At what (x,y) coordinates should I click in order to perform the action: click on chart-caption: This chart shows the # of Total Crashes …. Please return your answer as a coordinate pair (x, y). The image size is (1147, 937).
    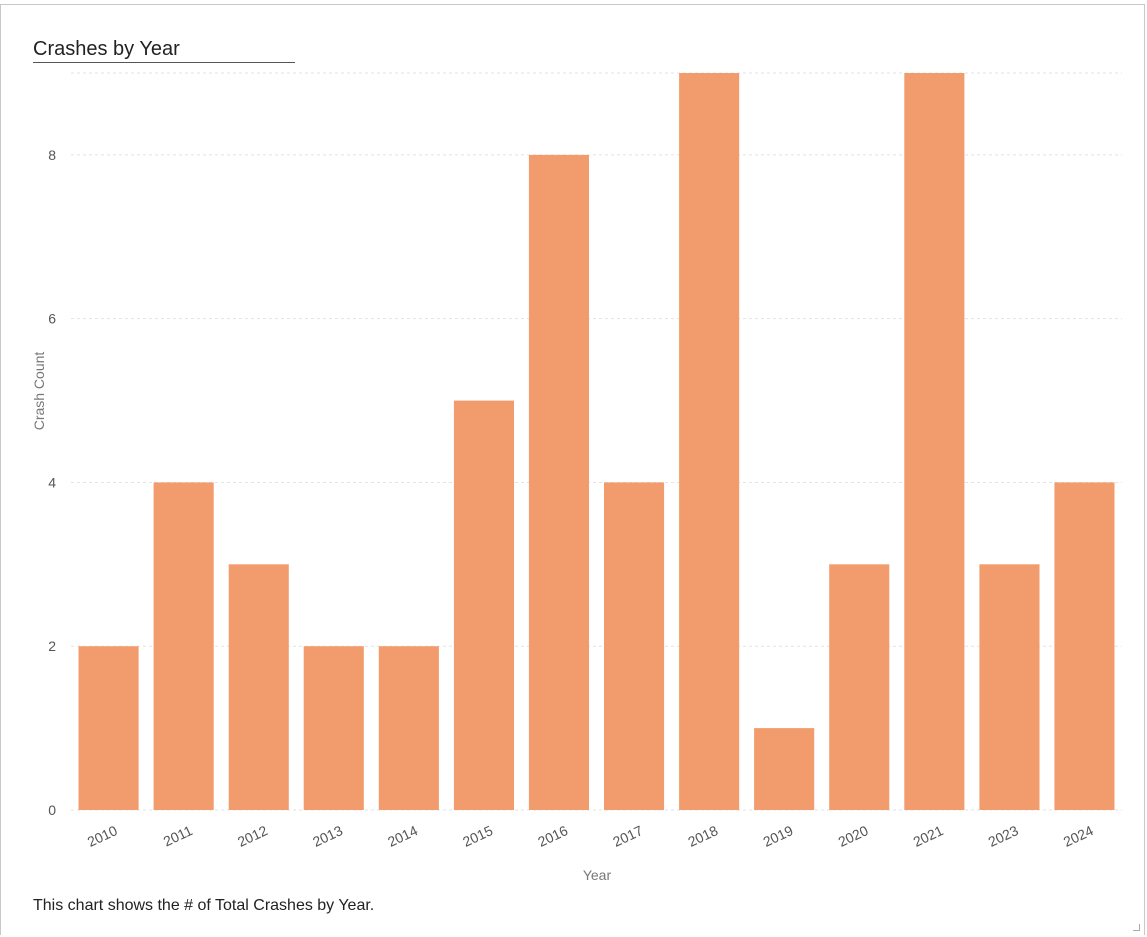
    Looking at the image, I should click on (204, 905).